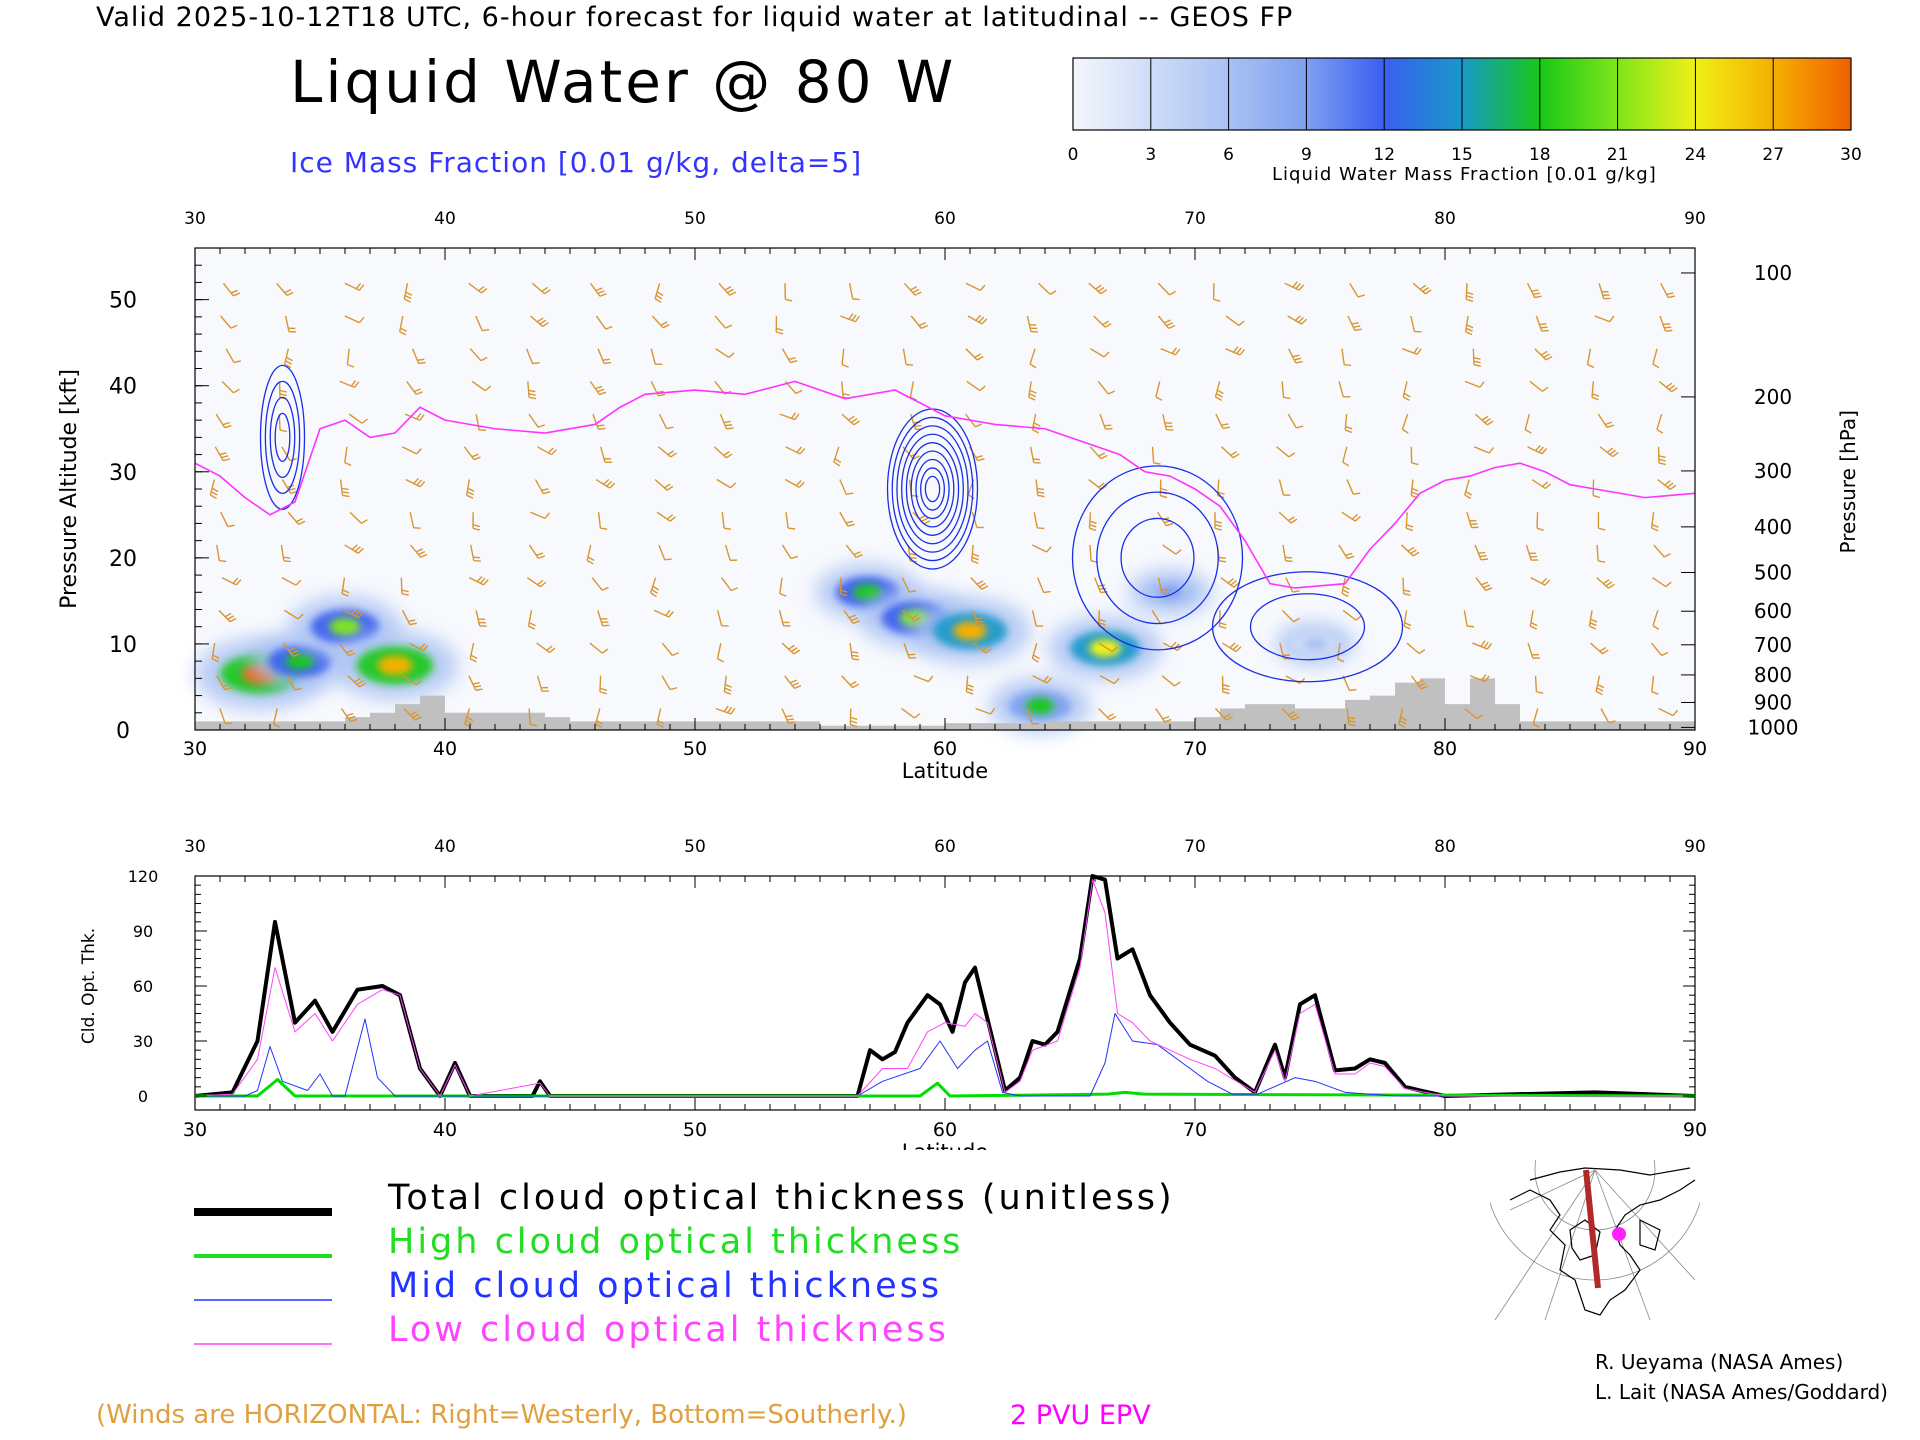  I want to click on opt-x-tick-label-top: 70, so click(1195, 847).